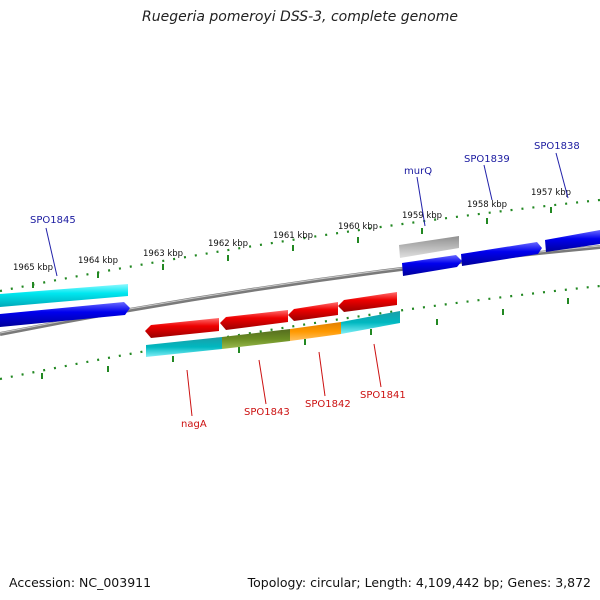  I want to click on gene-label-spo1842: SPO1842, so click(328, 404).